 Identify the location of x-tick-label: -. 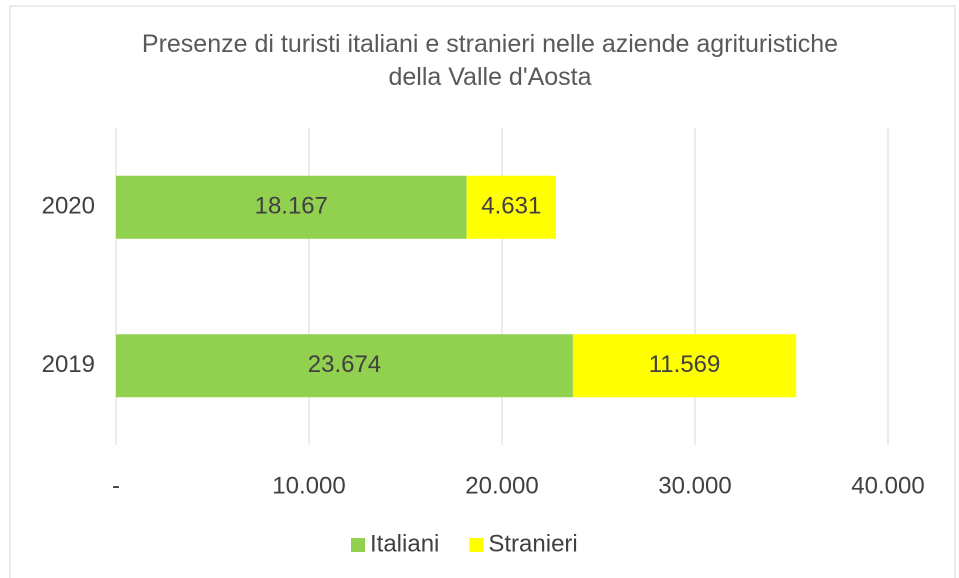
(116, 485).